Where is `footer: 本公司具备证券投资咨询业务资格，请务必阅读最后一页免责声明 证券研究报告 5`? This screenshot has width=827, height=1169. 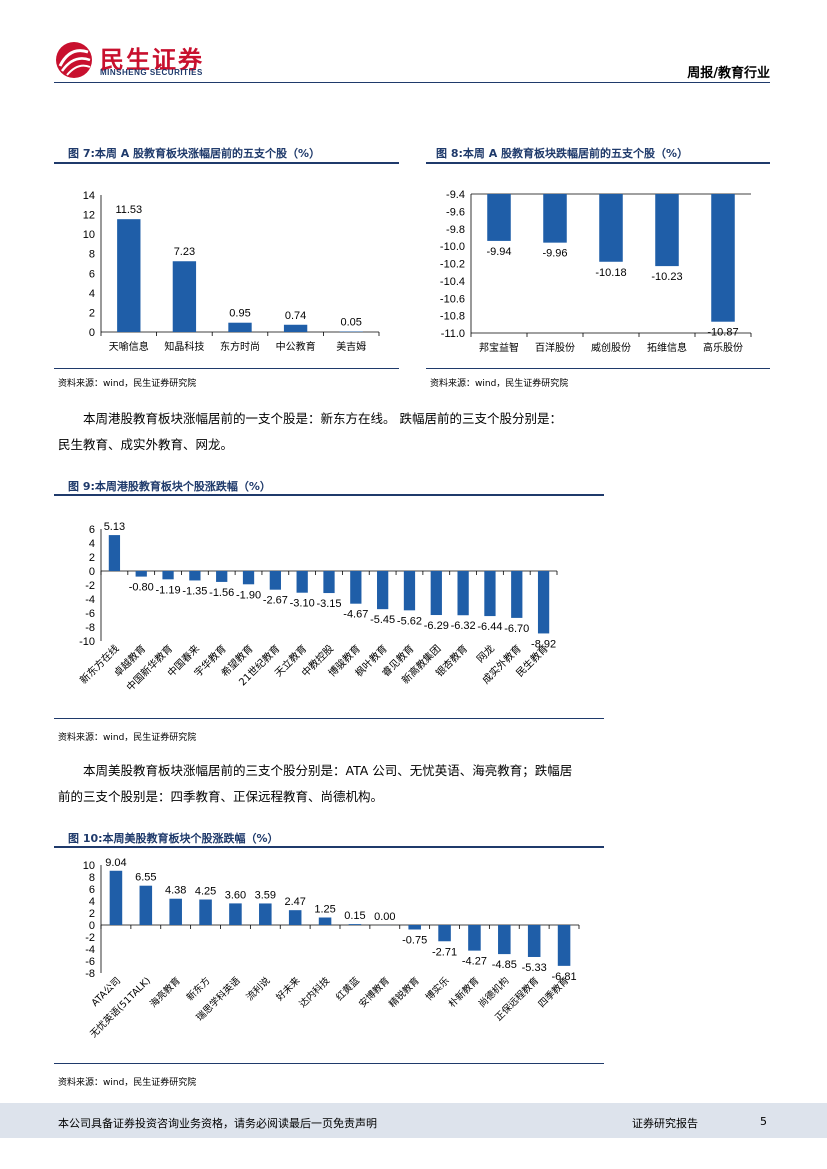
footer: 本公司具备证券投资咨询业务资格，请务必阅读最后一页免责声明 证券研究报告 5 is located at coordinates (413, 1120).